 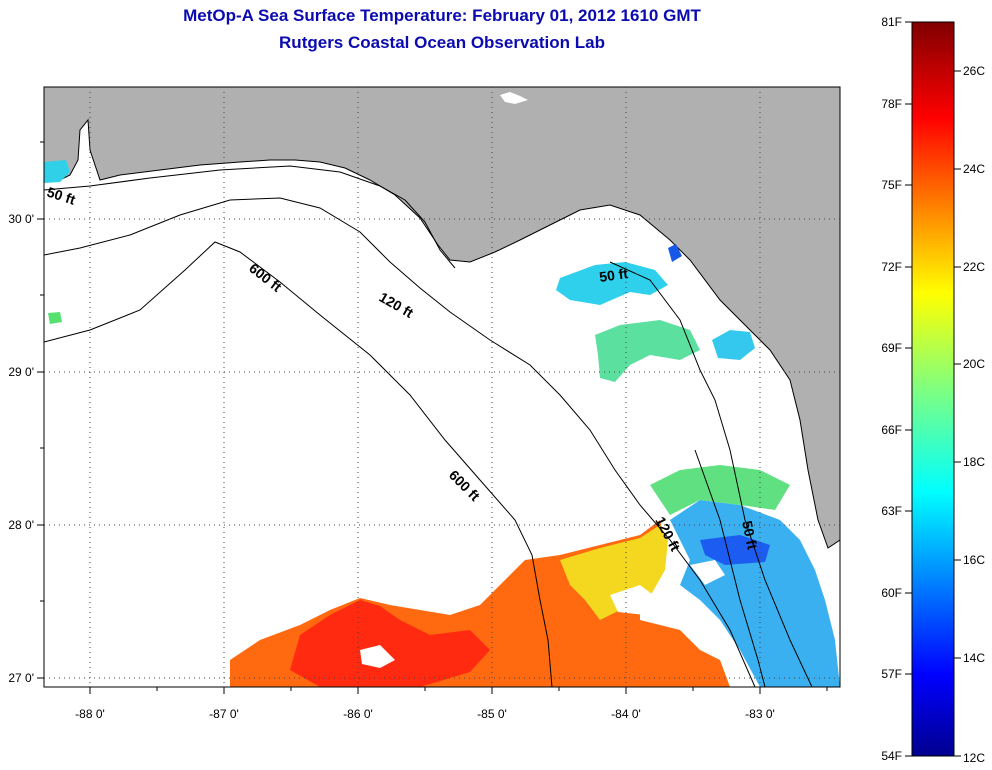 I want to click on lon-label: -86 0', so click(x=358, y=714).